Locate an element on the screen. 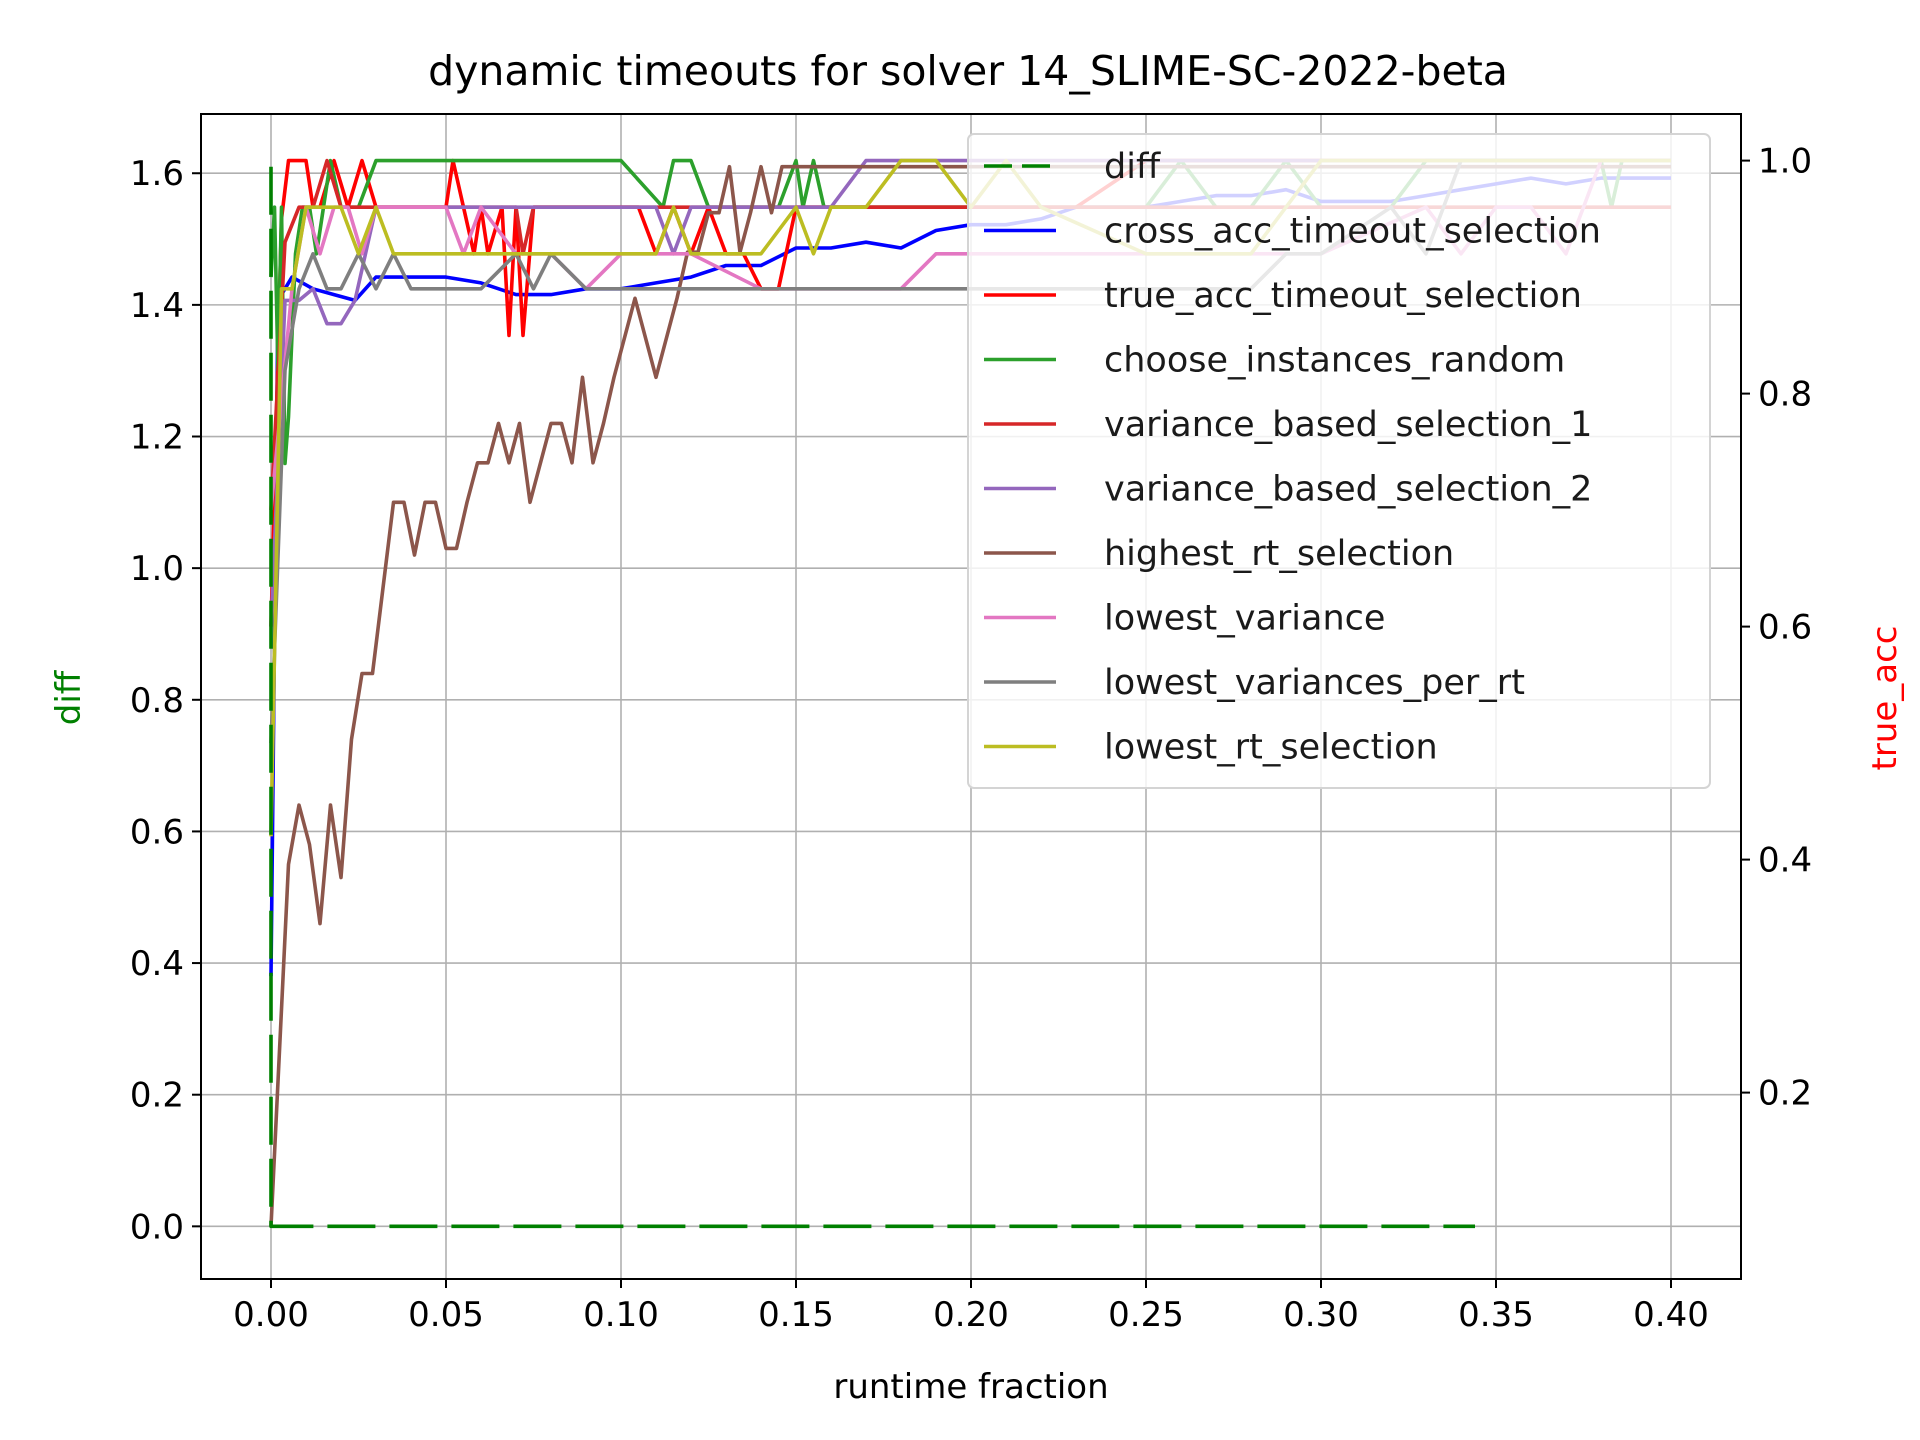 The height and width of the screenshot is (1440, 1920). x-tick-label: 0.35 is located at coordinates (1496, 1315).